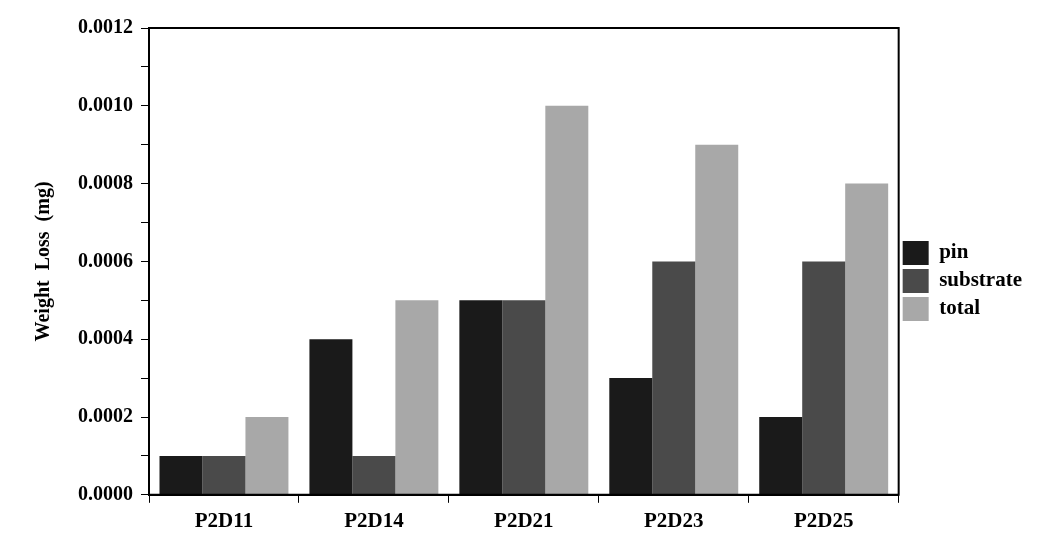  What do you see at coordinates (105, 415) in the screenshot?
I see `y-tick-label: 0.0002` at bounding box center [105, 415].